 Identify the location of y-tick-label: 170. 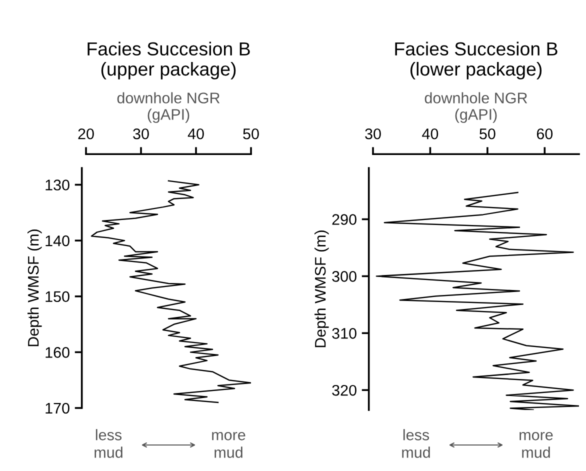
(58, 408).